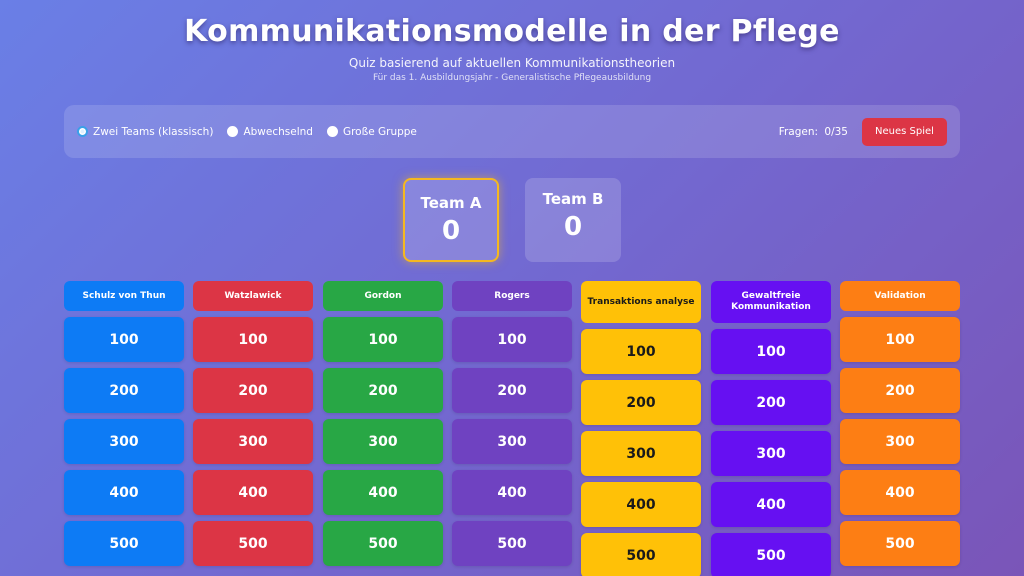  Describe the element at coordinates (573, 227) in the screenshot. I see `team-b-score: 0` at that location.